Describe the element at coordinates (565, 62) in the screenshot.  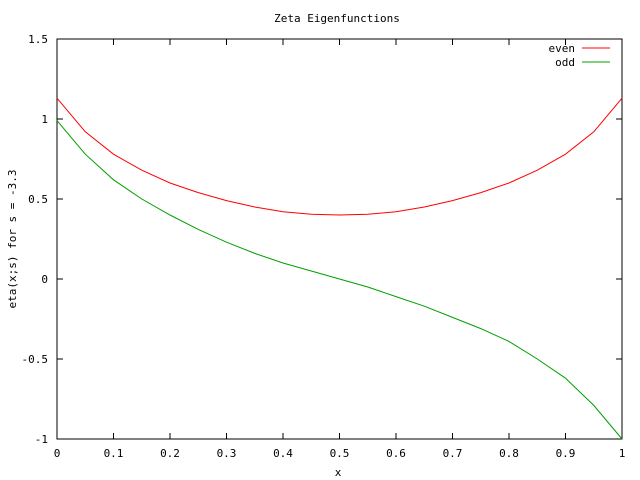
I see `legend-label-odd: odd` at that location.